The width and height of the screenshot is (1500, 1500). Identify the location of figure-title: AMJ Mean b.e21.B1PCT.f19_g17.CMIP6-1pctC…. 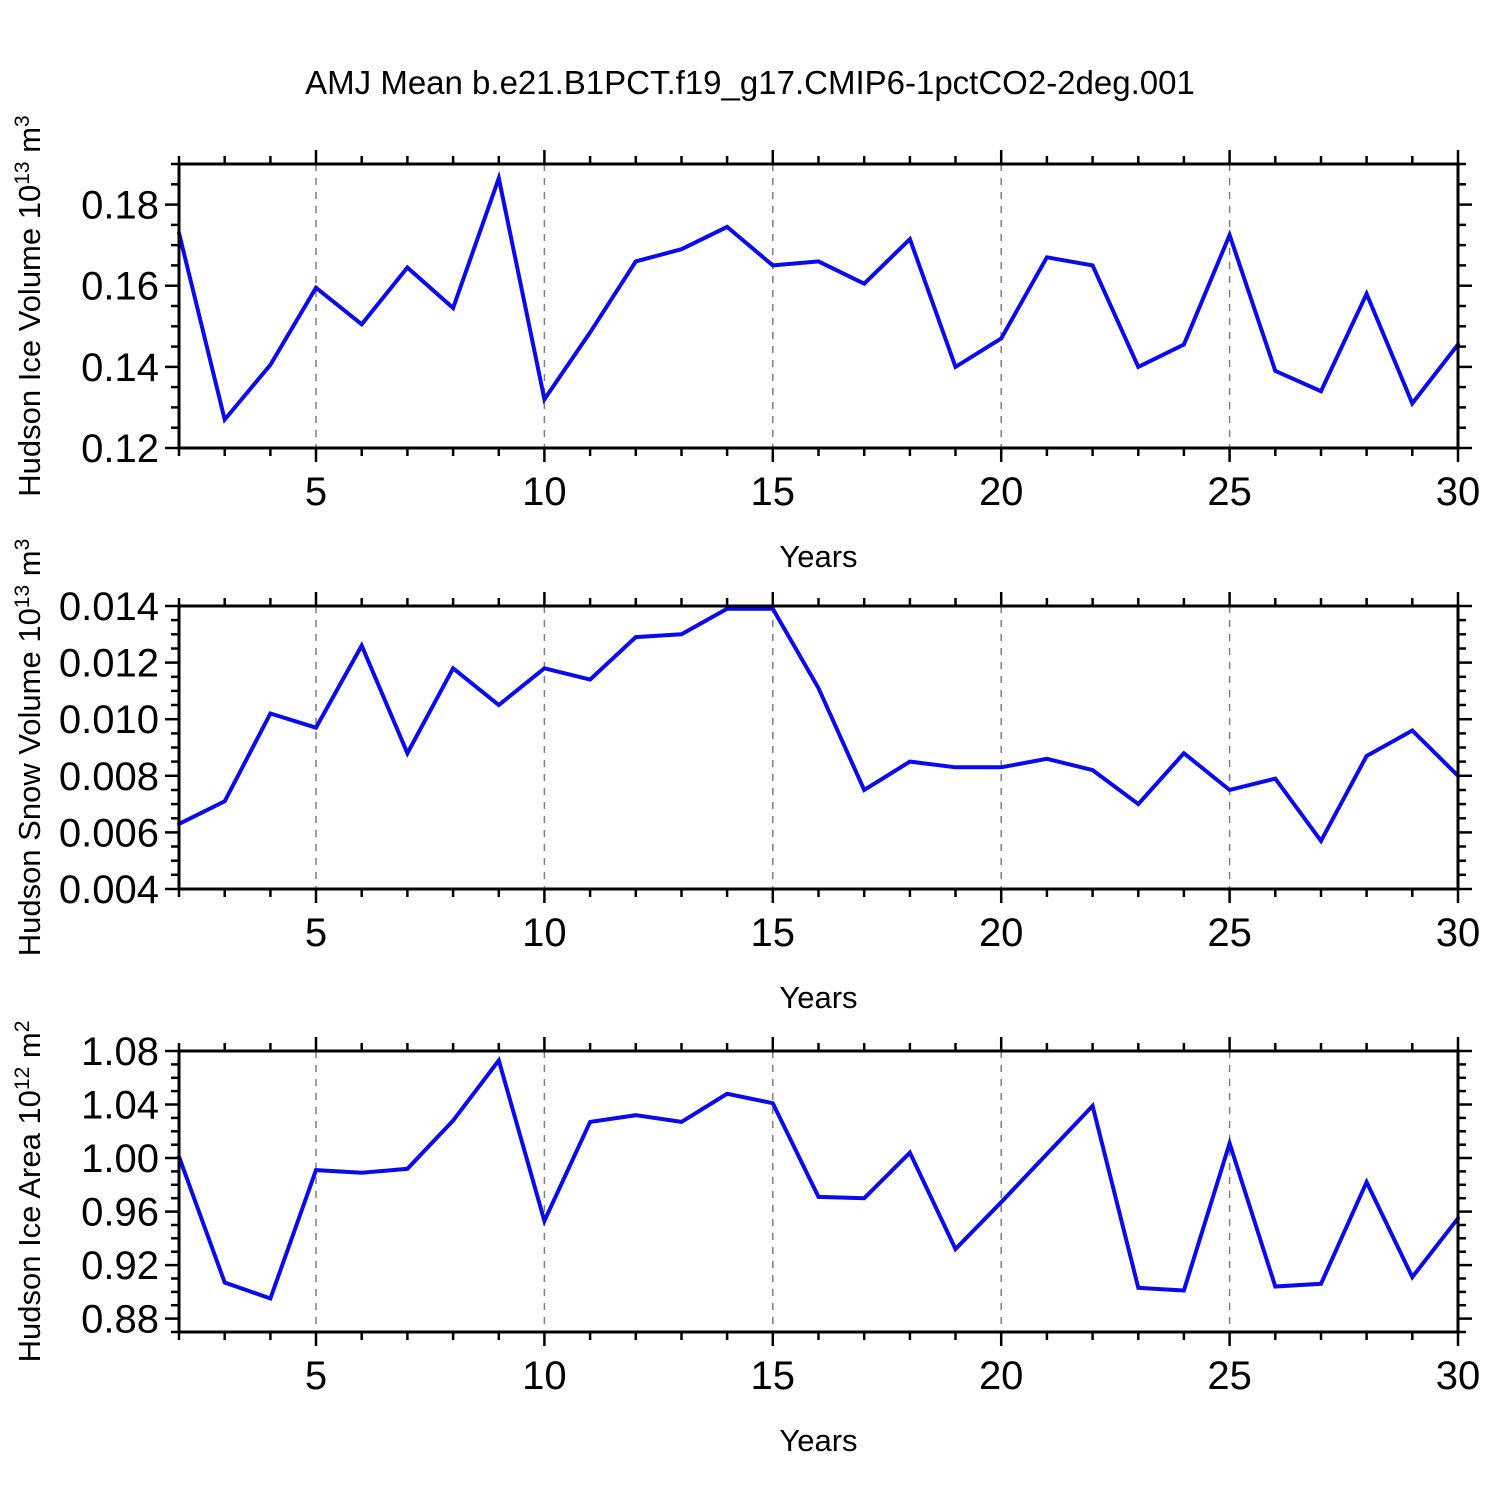
(750, 82).